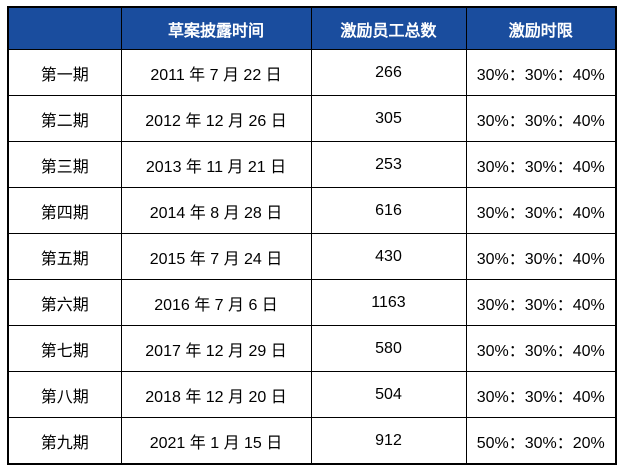 This screenshot has width=620, height=474. I want to click on header-row: 草案披露时间 激励员工总数 激励时限, so click(312, 28).